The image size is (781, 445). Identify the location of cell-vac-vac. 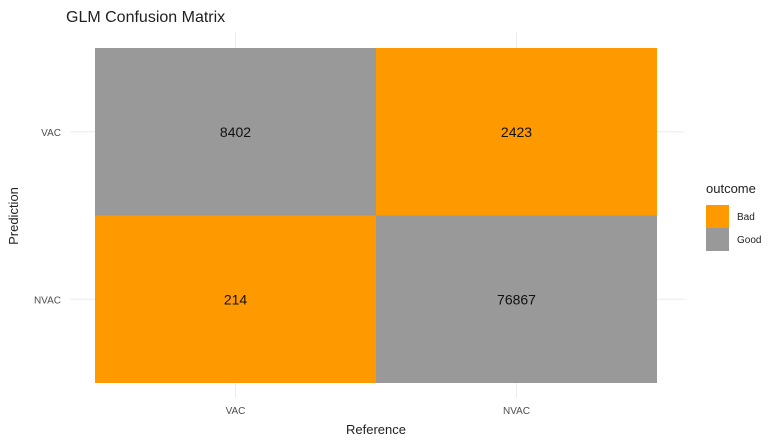
(235, 132).